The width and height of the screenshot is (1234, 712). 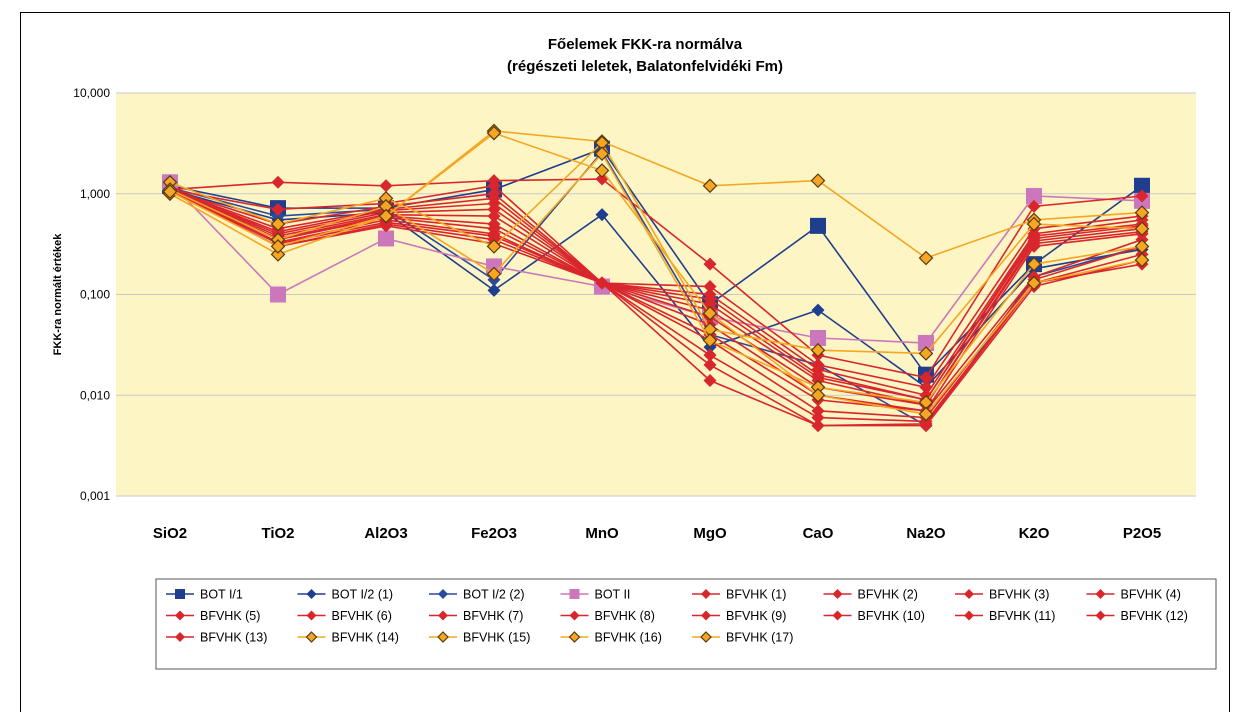 What do you see at coordinates (759, 638) in the screenshot?
I see `legend-label: BFVHK (17)` at bounding box center [759, 638].